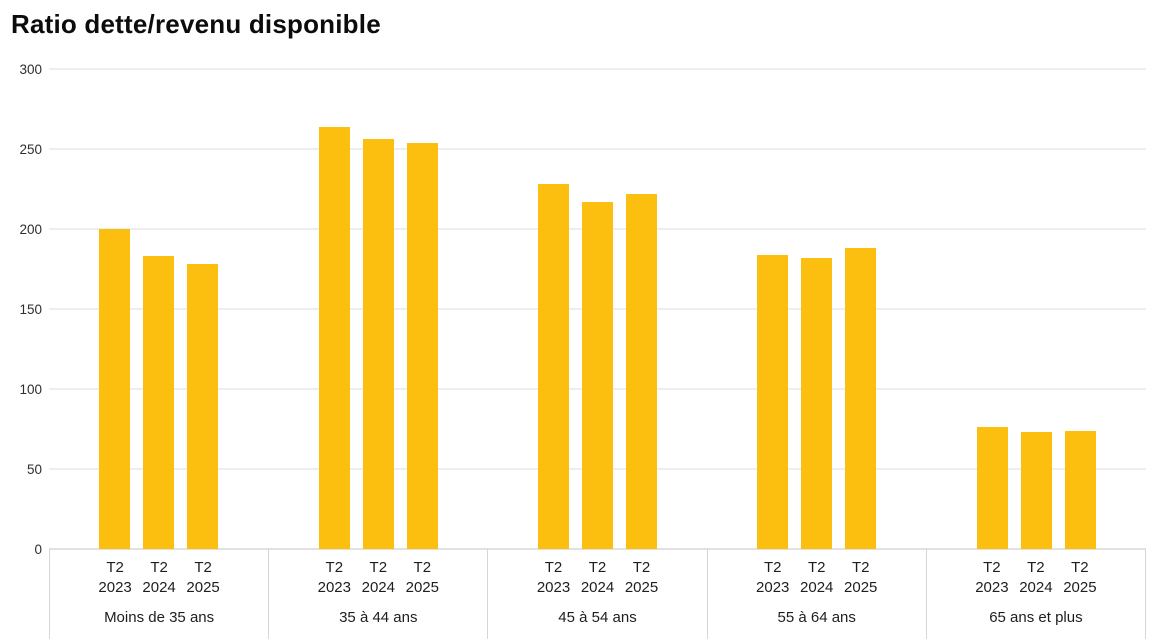 The width and height of the screenshot is (1151, 639). What do you see at coordinates (597, 549) in the screenshot?
I see `x-axis-line` at bounding box center [597, 549].